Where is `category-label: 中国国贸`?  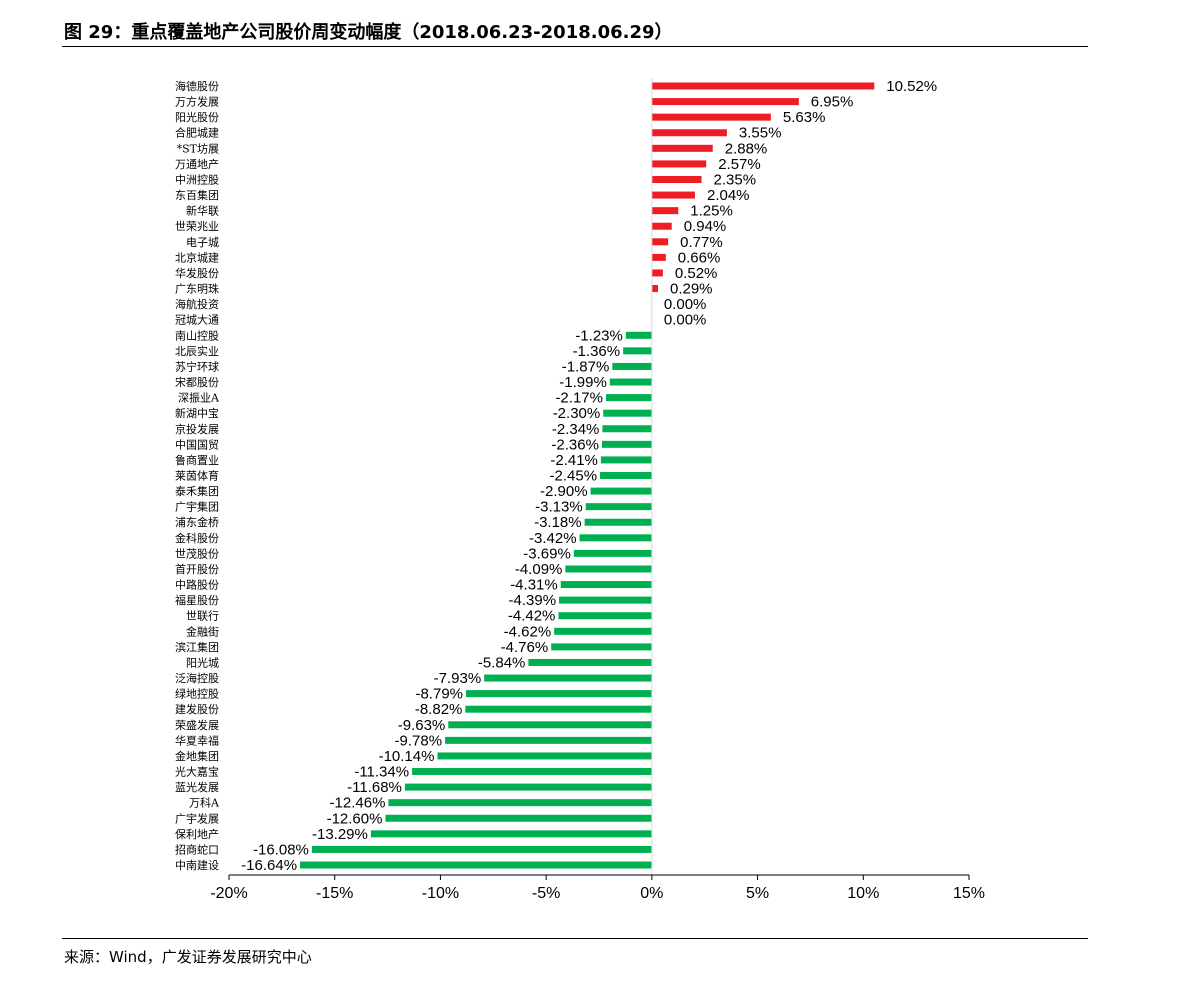
category-label: 中国国贸 is located at coordinates (197, 444).